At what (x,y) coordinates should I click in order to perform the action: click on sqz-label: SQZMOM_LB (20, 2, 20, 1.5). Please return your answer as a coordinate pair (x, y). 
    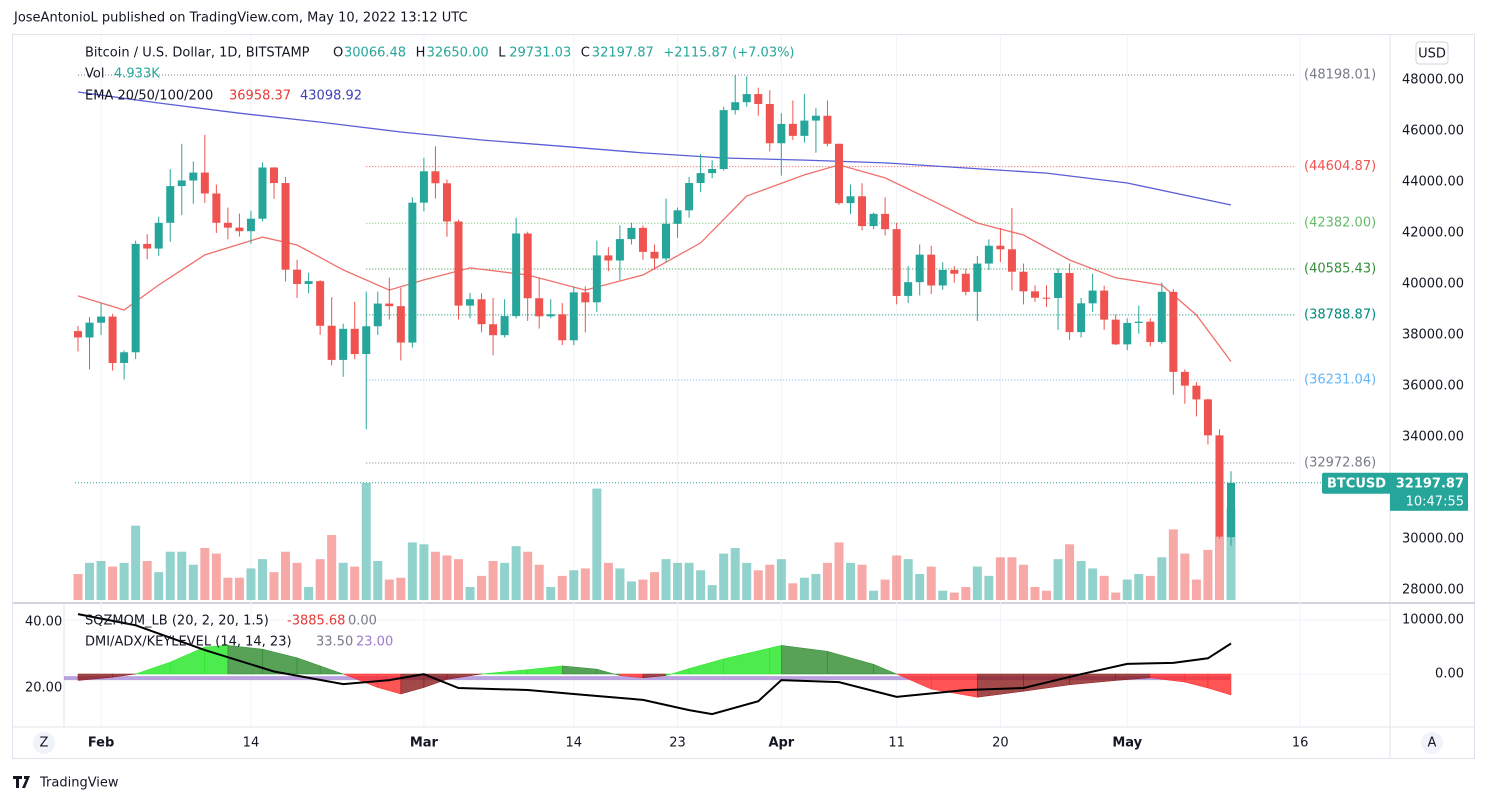
    Looking at the image, I should click on (177, 621).